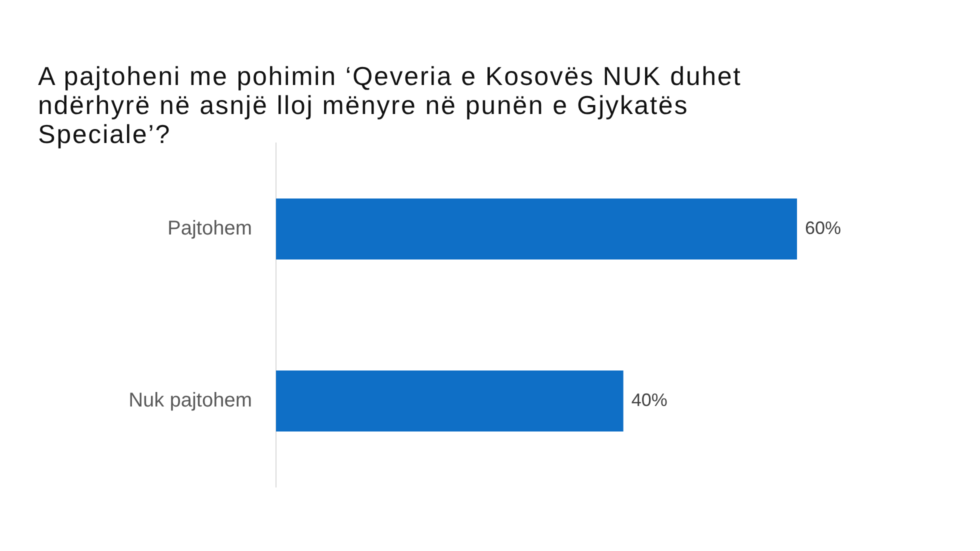  What do you see at coordinates (823, 228) in the screenshot?
I see `data-label: 60%` at bounding box center [823, 228].